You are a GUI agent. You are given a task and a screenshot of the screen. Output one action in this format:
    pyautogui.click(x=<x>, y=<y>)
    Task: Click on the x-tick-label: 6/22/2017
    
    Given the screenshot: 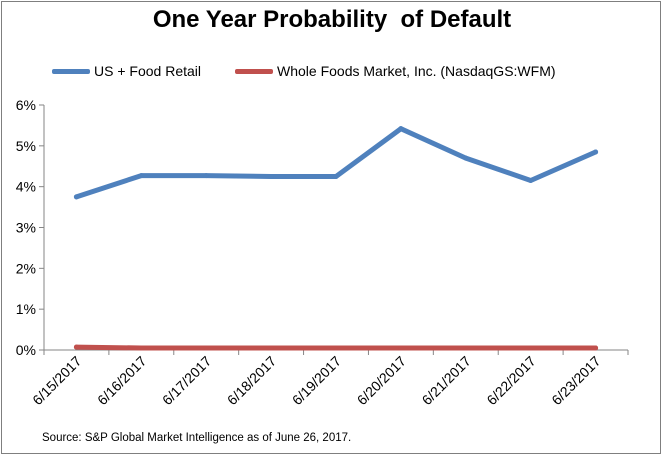 What is the action you would take?
    pyautogui.click(x=511, y=381)
    